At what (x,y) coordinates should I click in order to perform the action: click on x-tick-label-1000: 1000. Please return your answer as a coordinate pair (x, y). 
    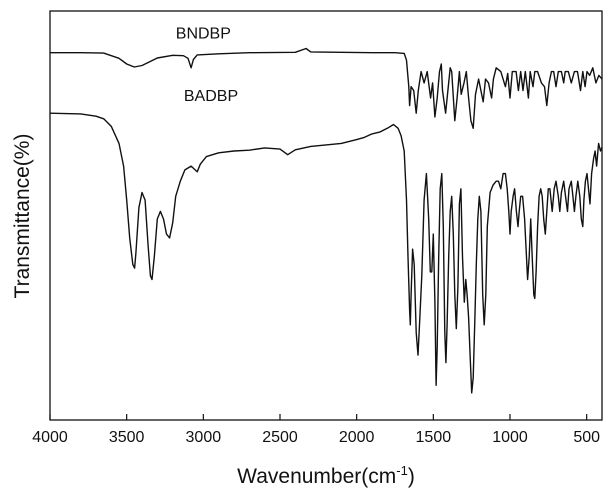
    Looking at the image, I should click on (510, 437).